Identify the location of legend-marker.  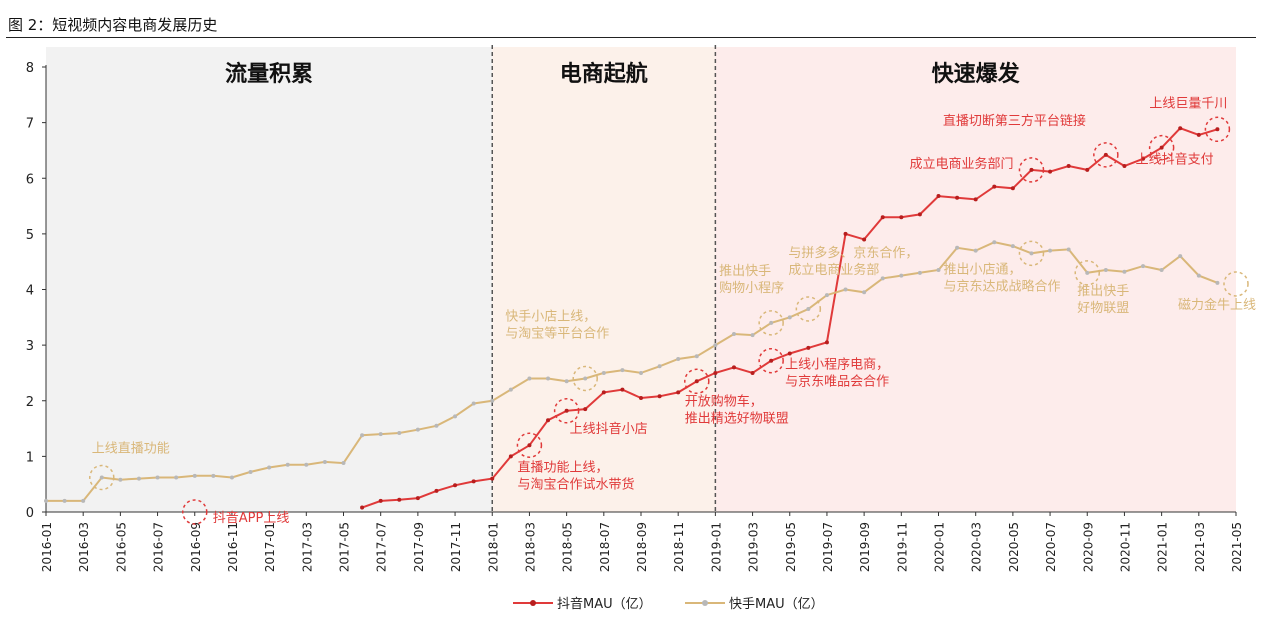
(533, 603).